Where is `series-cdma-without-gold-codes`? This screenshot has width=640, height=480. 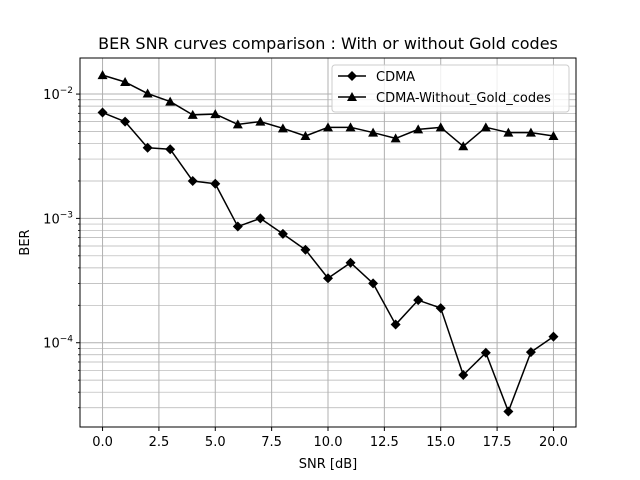
series-cdma-without-gold-codes is located at coordinates (328, 110).